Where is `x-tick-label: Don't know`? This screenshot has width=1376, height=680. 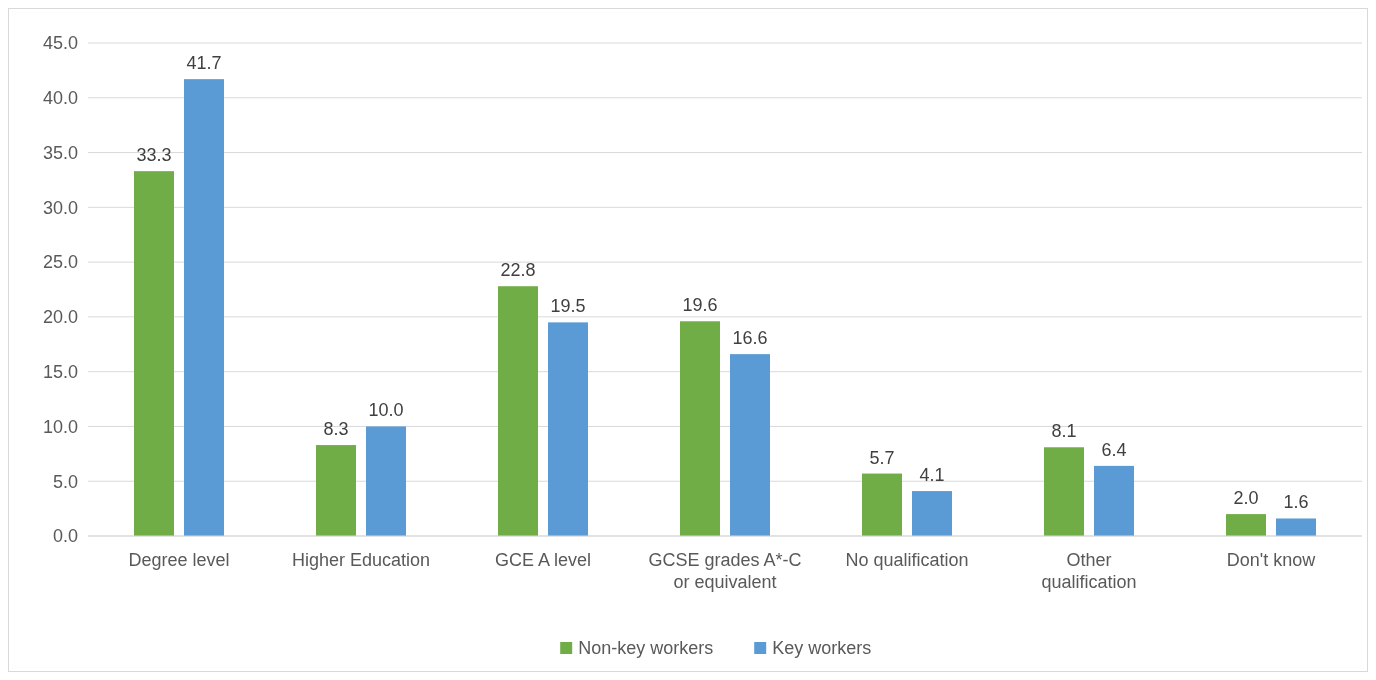 x-tick-label: Don't know is located at coordinates (1271, 560).